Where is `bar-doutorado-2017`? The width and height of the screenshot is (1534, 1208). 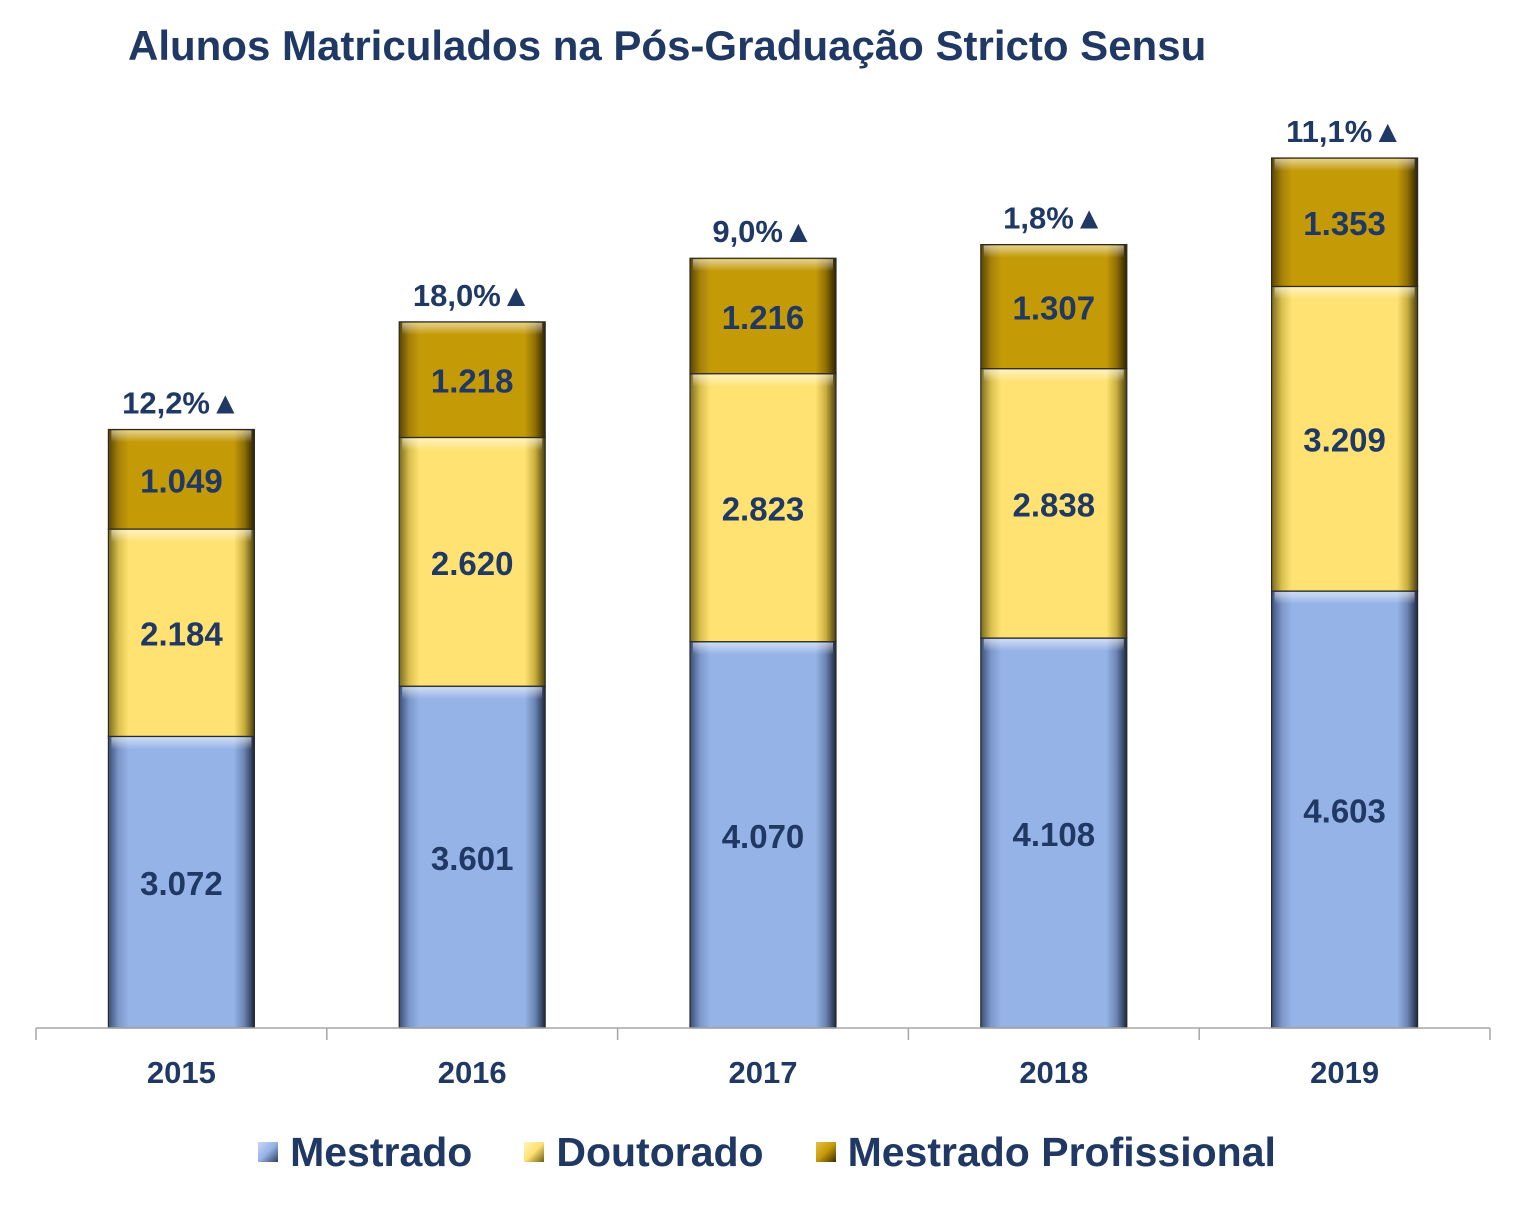
bar-doutorado-2017 is located at coordinates (763, 508).